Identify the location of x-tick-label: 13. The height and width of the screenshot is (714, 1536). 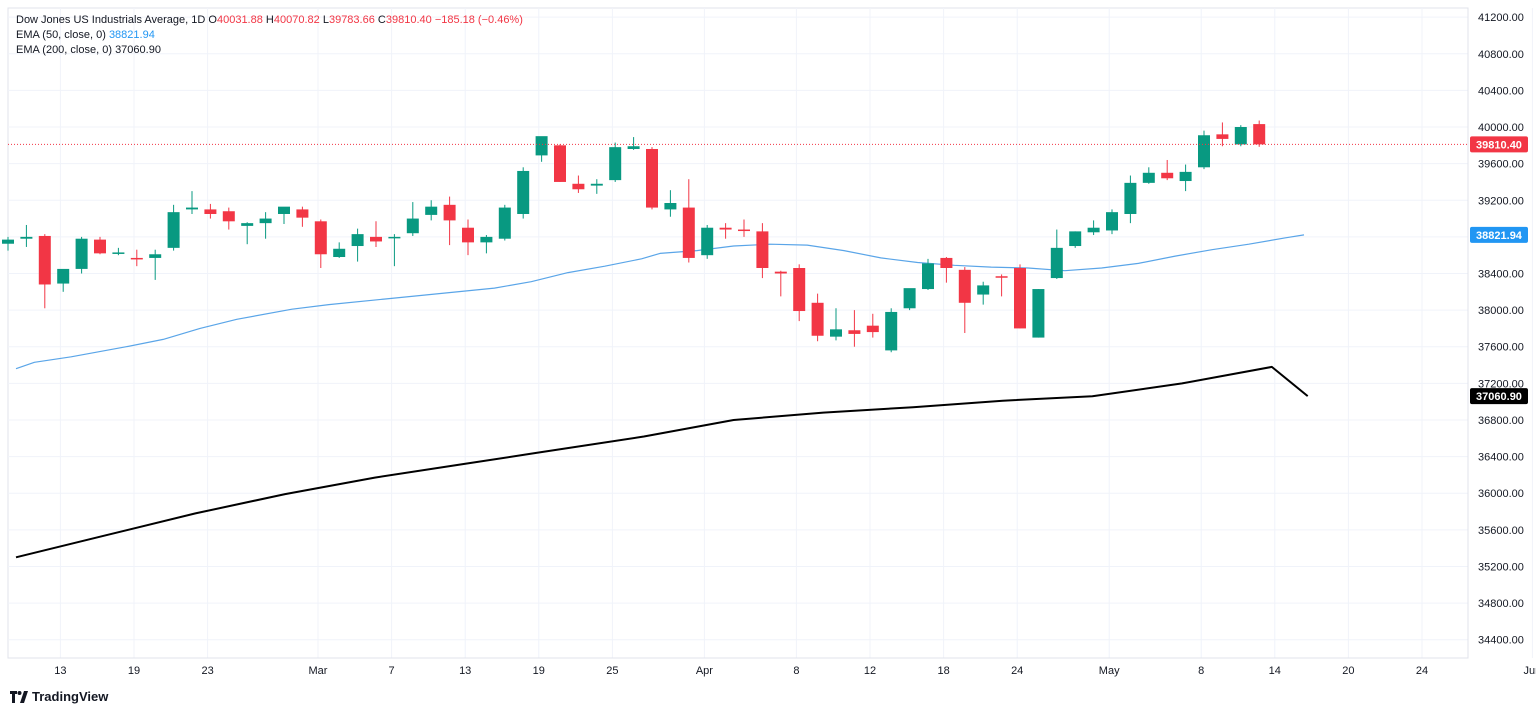
(465, 671).